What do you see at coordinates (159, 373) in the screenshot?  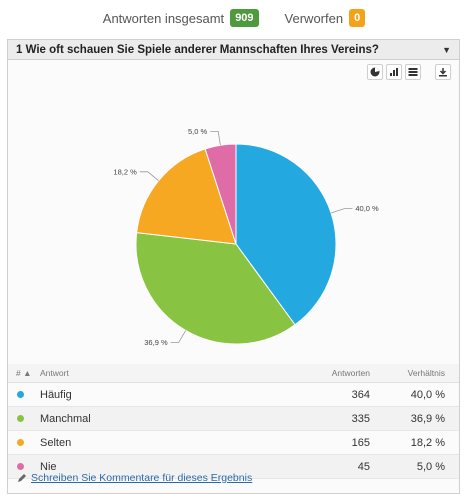 I see `answer-header: Antwort` at bounding box center [159, 373].